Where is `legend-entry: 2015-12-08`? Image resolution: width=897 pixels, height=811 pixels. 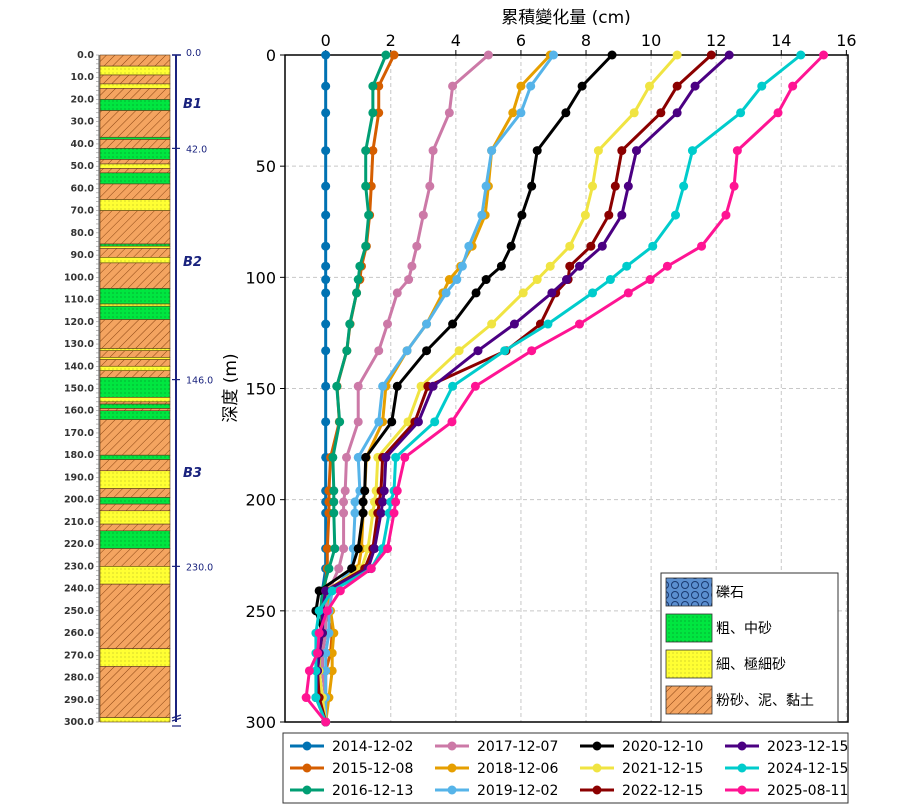 legend-entry: 2015-12-08 is located at coordinates (372, 769).